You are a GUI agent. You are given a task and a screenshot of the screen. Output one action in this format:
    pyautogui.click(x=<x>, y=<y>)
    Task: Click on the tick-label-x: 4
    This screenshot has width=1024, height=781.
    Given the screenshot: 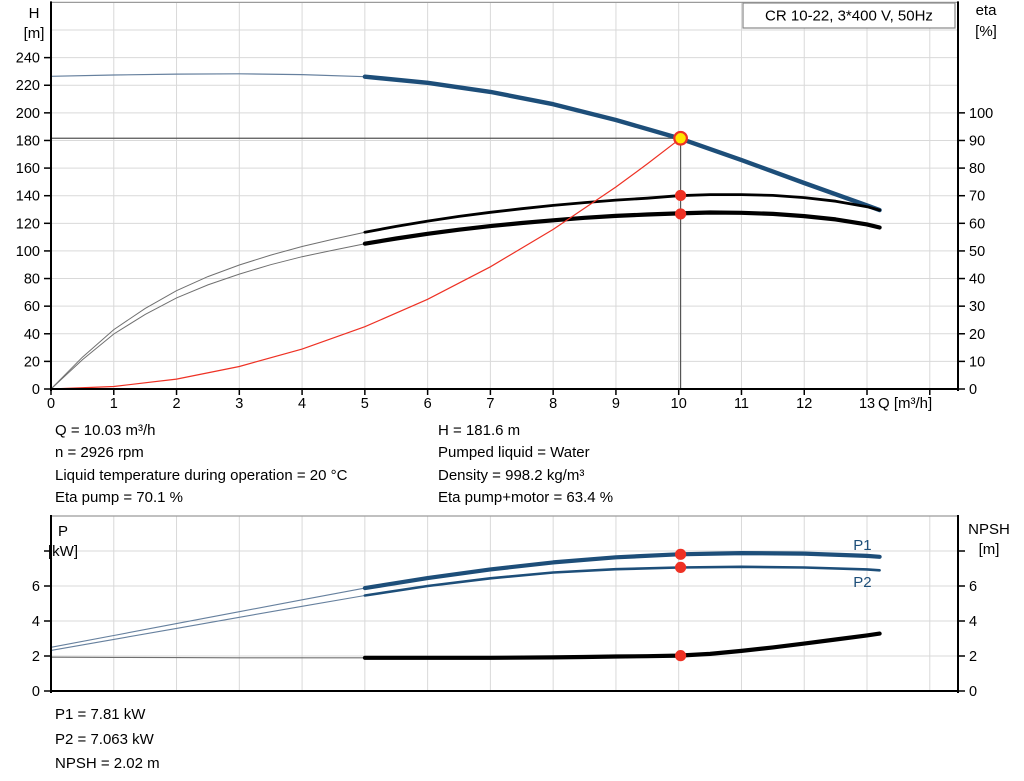 What is the action you would take?
    pyautogui.click(x=302, y=404)
    